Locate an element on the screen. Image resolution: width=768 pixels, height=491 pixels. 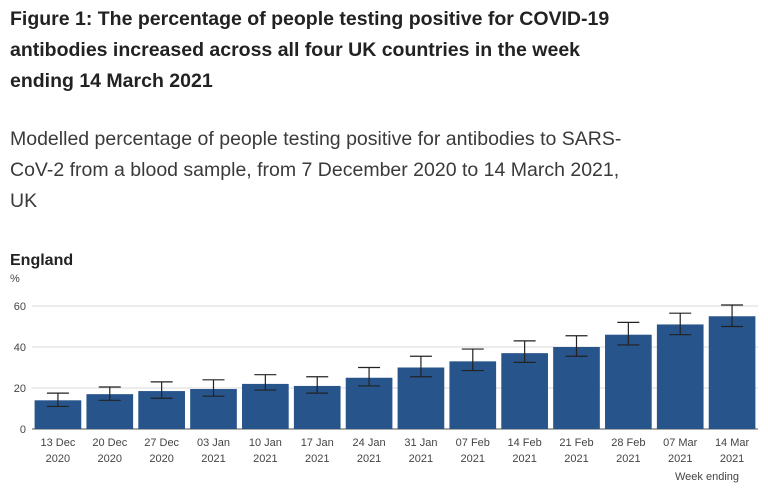
y-tick-label: 40 is located at coordinates (20, 348).